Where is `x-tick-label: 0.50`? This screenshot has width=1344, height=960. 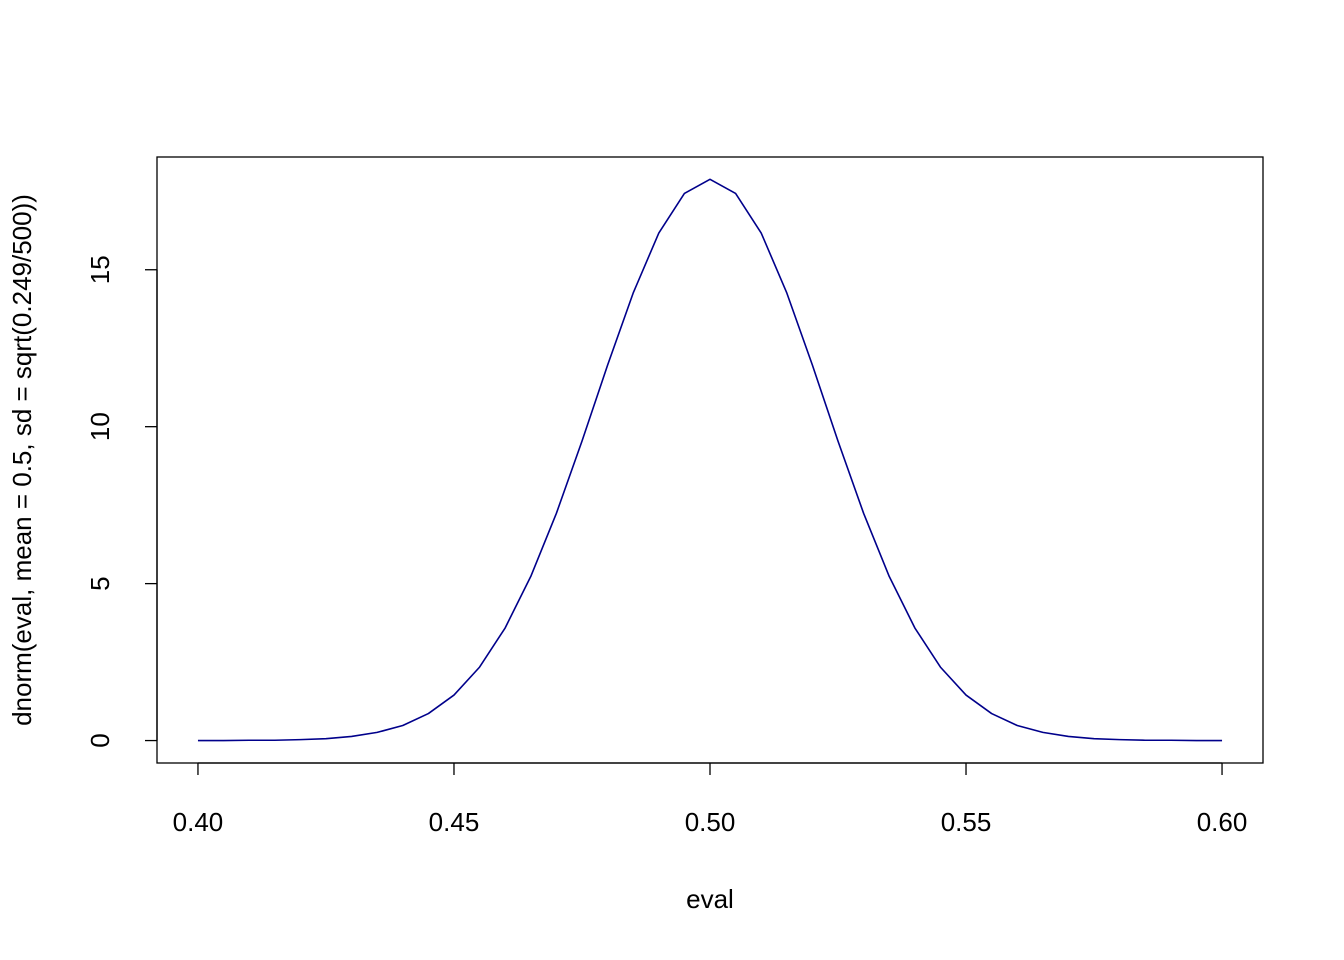
x-tick-label: 0.50 is located at coordinates (710, 822).